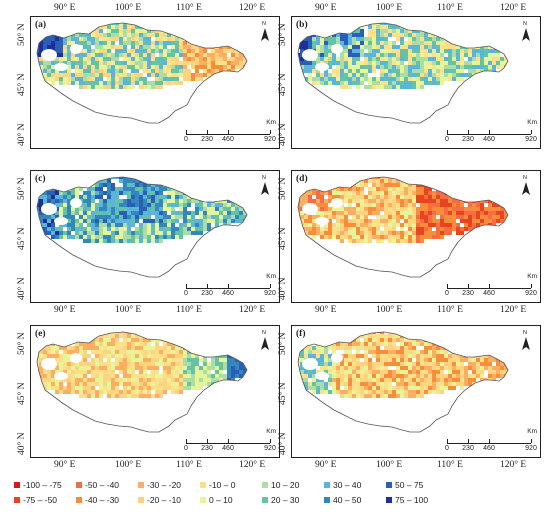  I want to click on legend-label: 40 – 50, so click(347, 500).